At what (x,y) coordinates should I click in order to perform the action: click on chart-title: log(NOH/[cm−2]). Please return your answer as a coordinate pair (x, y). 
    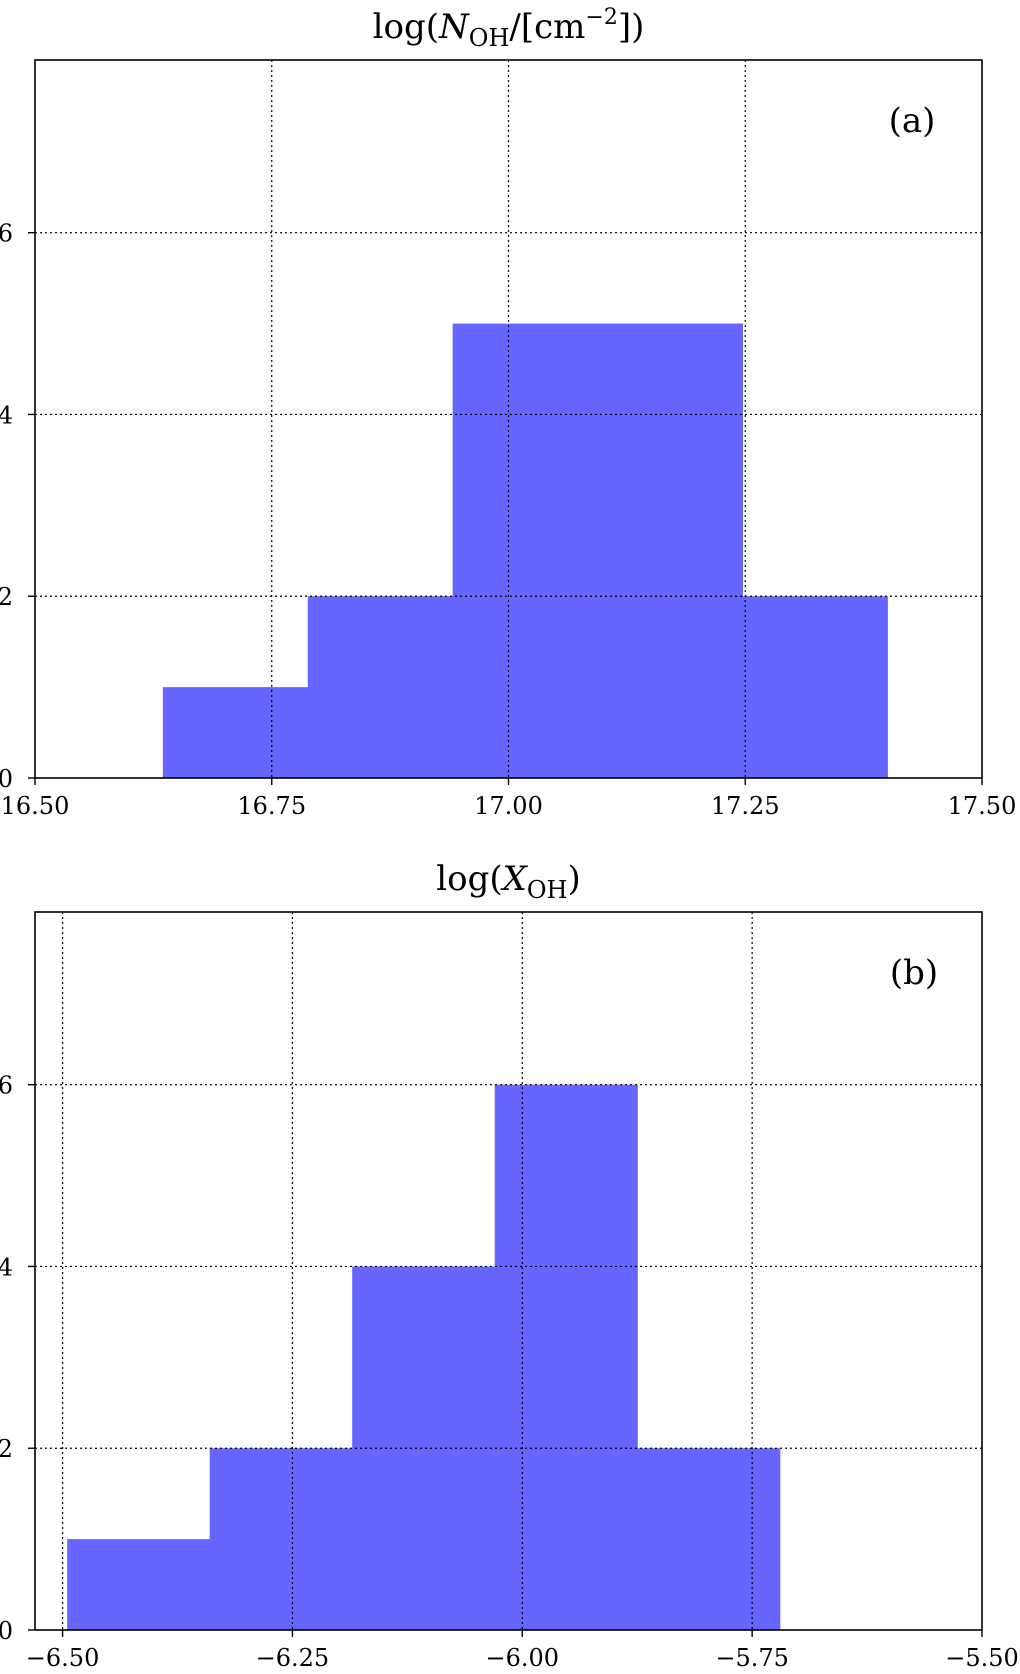
    Looking at the image, I should click on (509, 28).